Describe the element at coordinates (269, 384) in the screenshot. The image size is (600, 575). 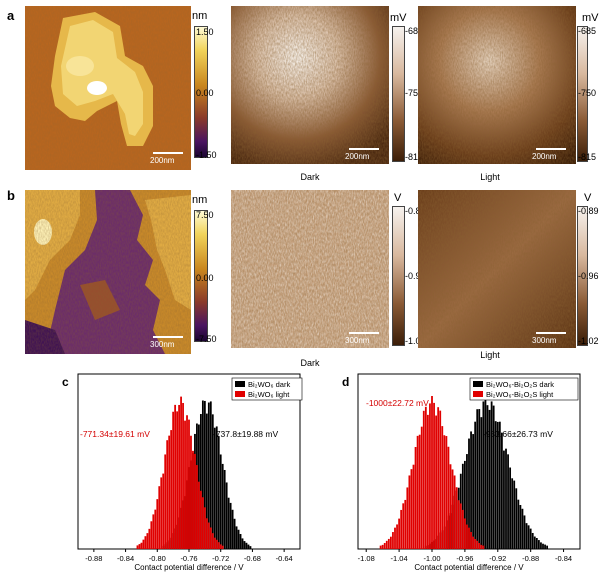
I see `legend-label-dark-c: Bi₂WO₆ dark` at that location.